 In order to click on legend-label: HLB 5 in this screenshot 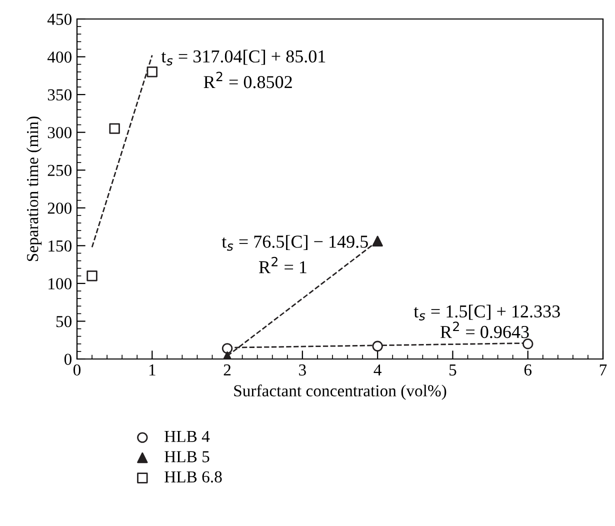, I will do `click(187, 456)`.